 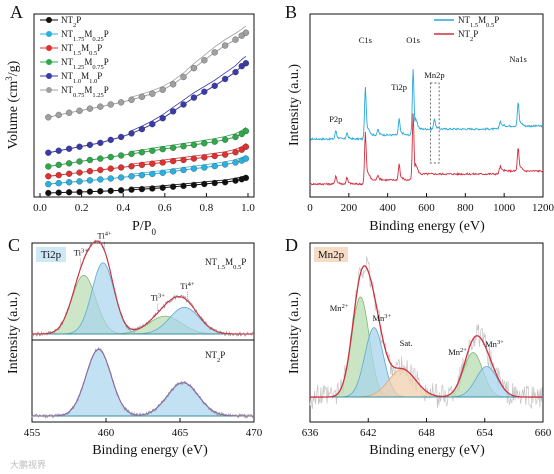 What do you see at coordinates (13, 333) in the screenshot?
I see `y-axis-label-c: Intensity (a.u.)` at bounding box center [13, 333].